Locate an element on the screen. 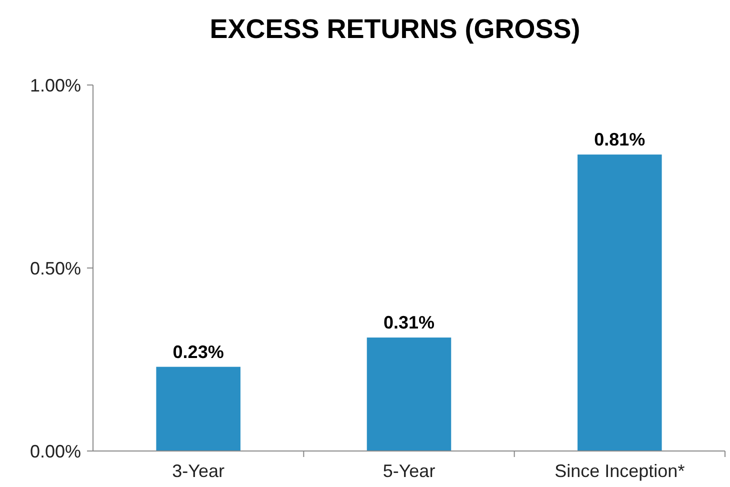 The height and width of the screenshot is (487, 730). y-tick-label: 0.00% is located at coordinates (55, 451).